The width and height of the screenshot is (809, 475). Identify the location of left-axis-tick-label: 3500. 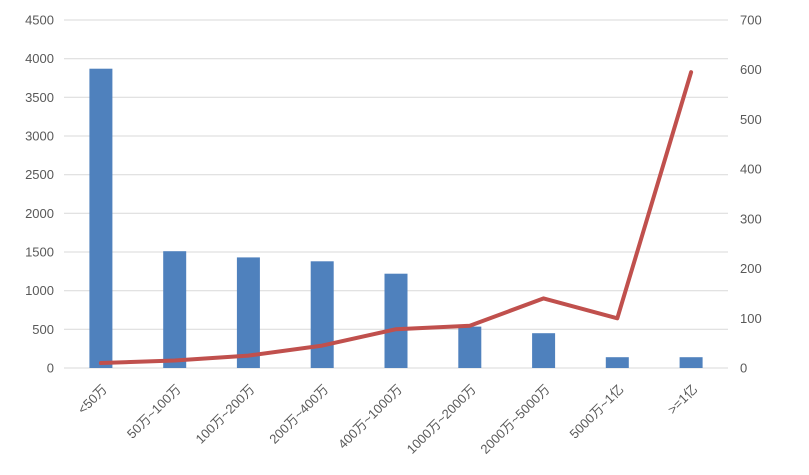
(39, 97).